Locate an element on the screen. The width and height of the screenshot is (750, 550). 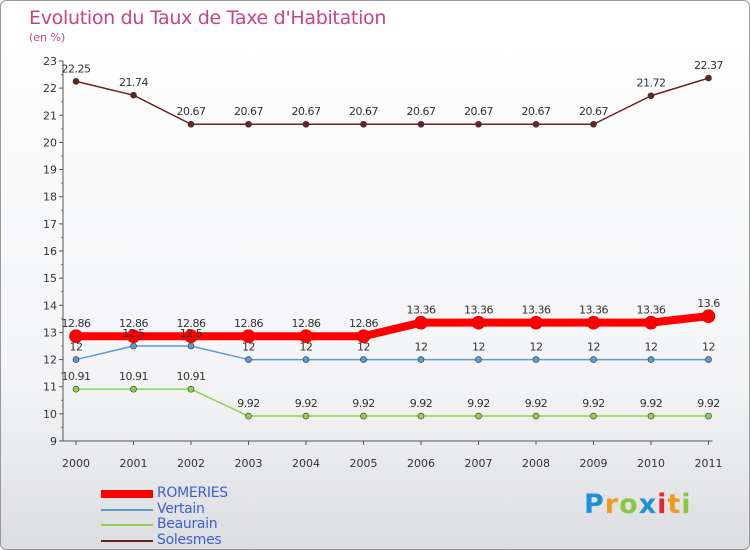
data-label: 21.72 is located at coordinates (651, 83).